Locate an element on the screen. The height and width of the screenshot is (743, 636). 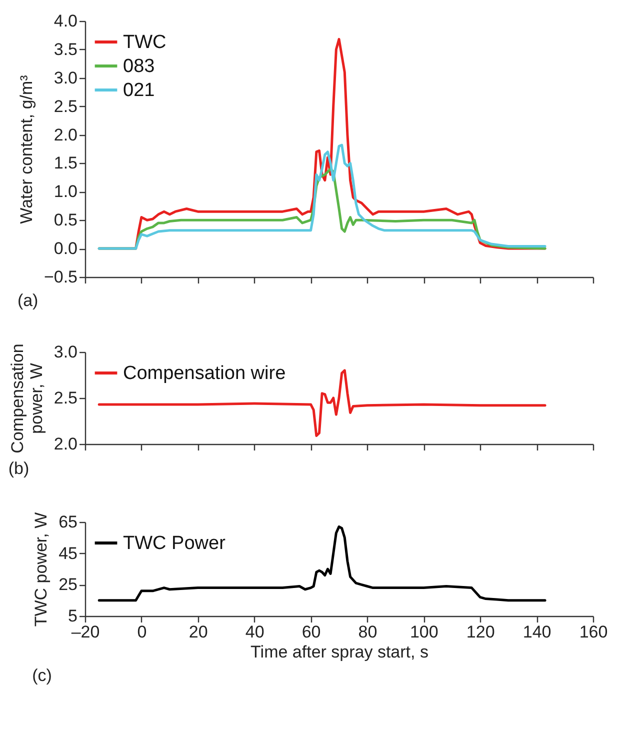
y-tick-label: 3.5 is located at coordinates (66, 49).